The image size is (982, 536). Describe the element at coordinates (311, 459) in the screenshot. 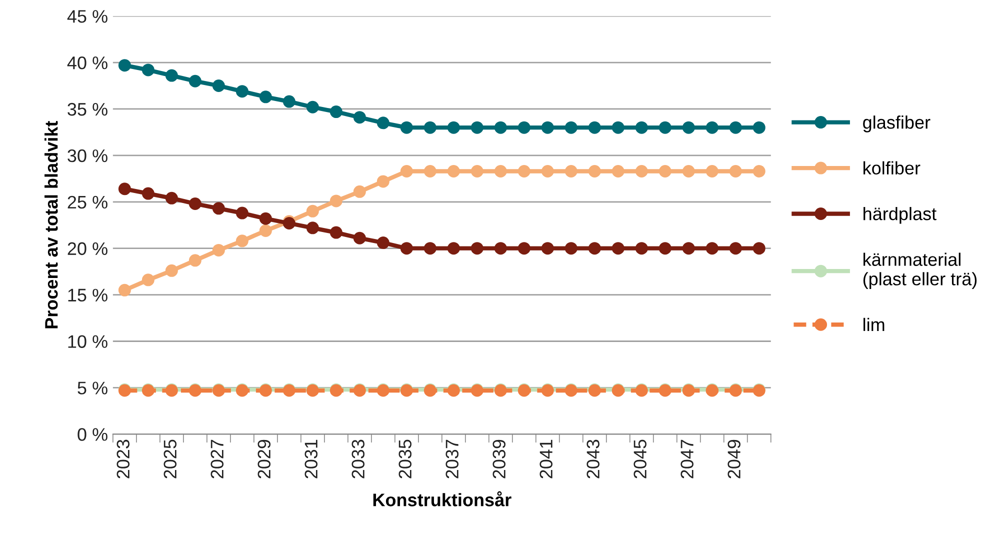

I see `x-tick-label: 2031` at that location.